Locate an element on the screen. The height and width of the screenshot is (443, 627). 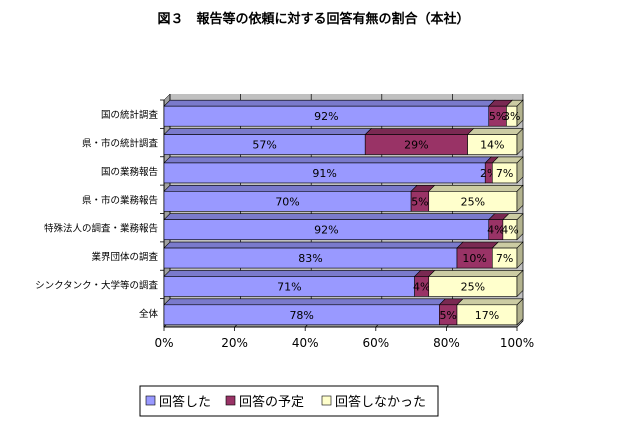
x-tick-label: 60% is located at coordinates (375, 343).